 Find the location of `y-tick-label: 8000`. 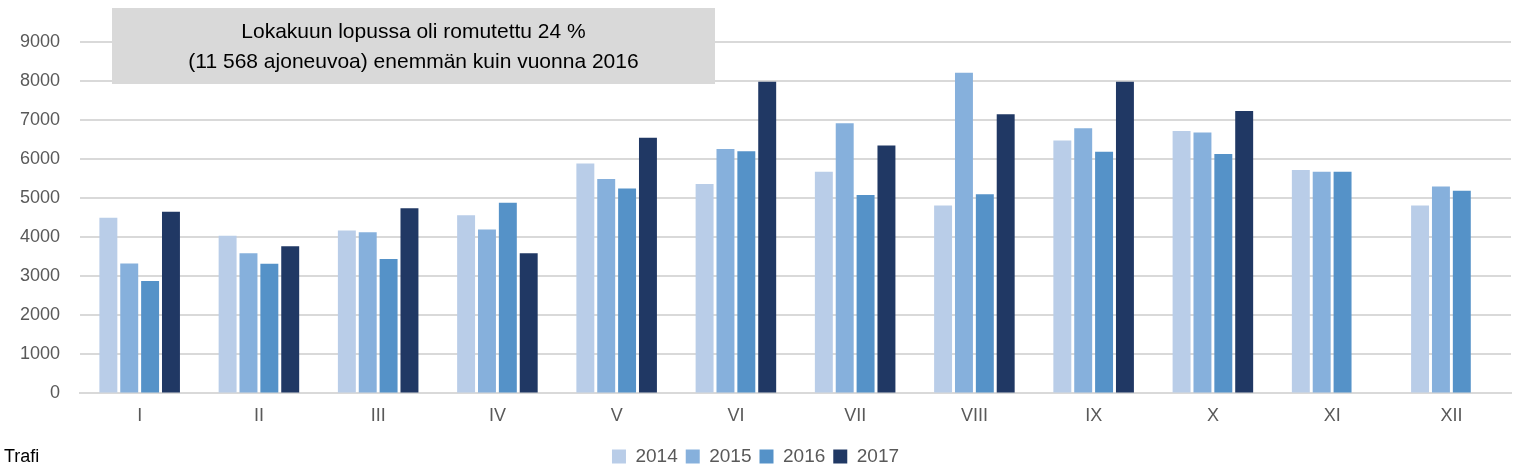

y-tick-label: 8000 is located at coordinates (40, 80).